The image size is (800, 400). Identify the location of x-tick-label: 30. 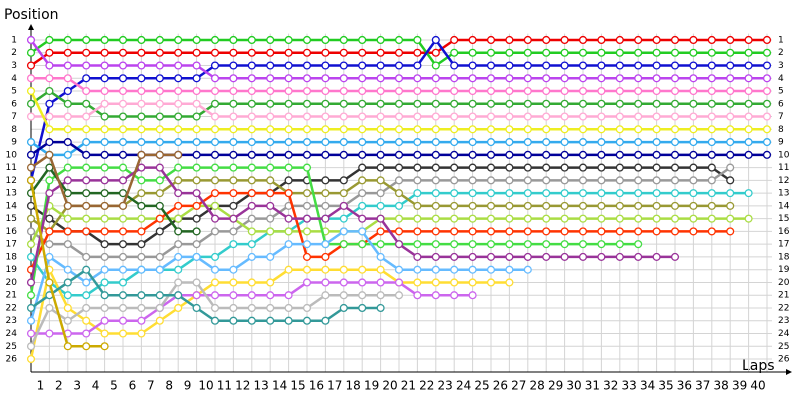
(573, 386).